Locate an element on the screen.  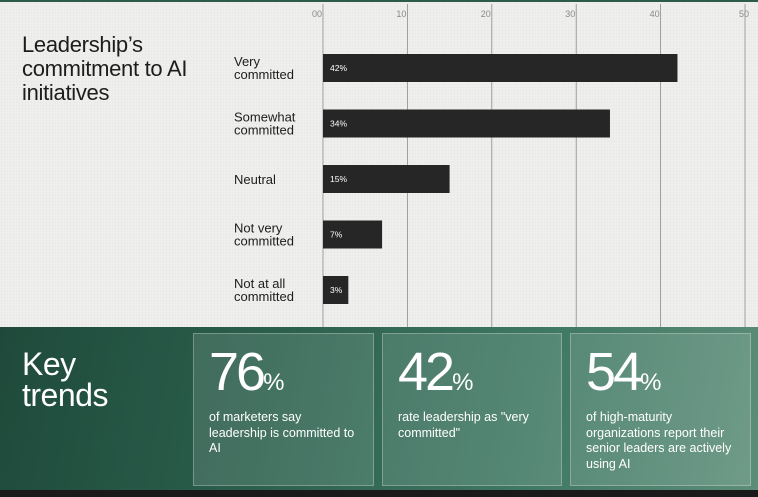
key-trends-title-line1: Key is located at coordinates (49, 364).